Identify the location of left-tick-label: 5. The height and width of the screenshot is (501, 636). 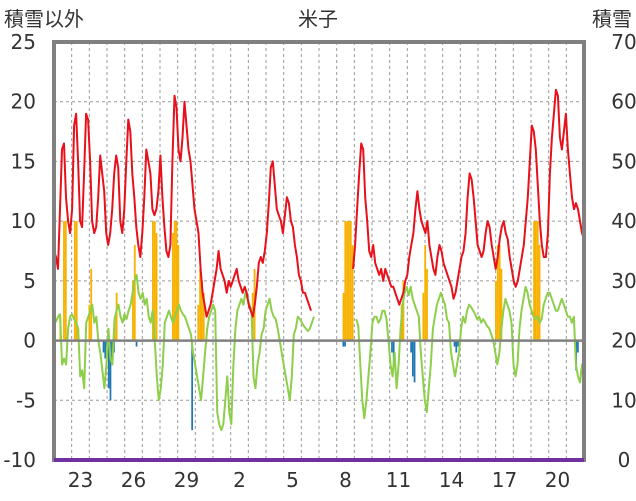
(29, 281).